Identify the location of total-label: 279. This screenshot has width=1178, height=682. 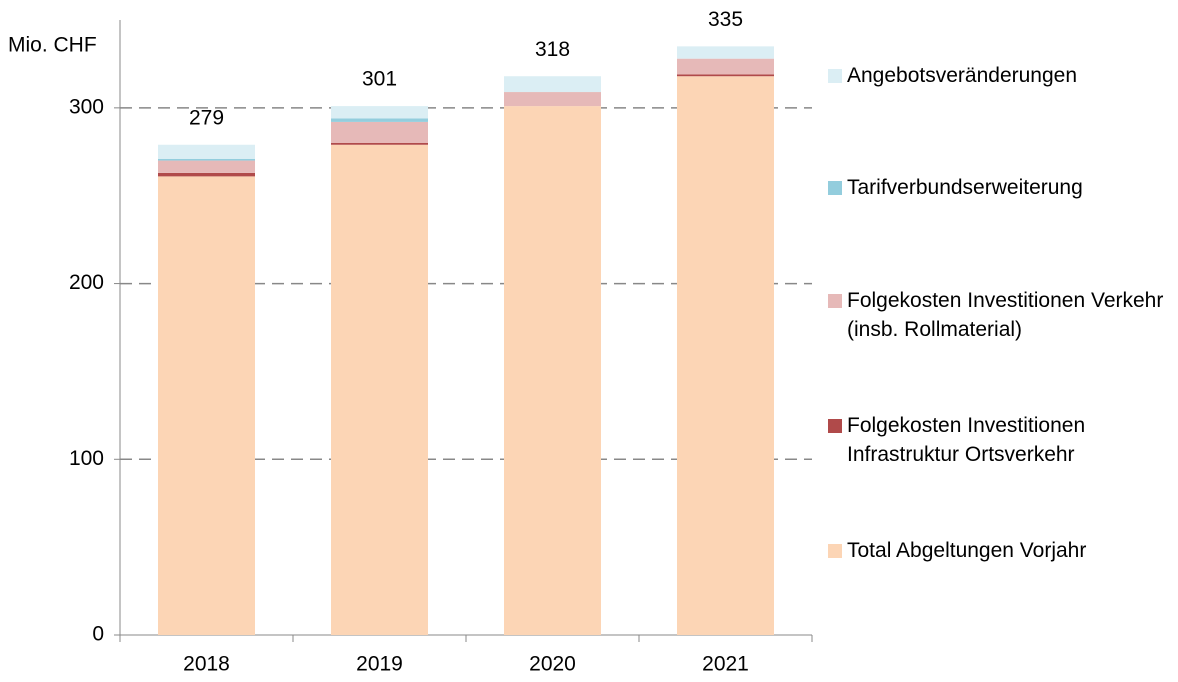
(206, 117).